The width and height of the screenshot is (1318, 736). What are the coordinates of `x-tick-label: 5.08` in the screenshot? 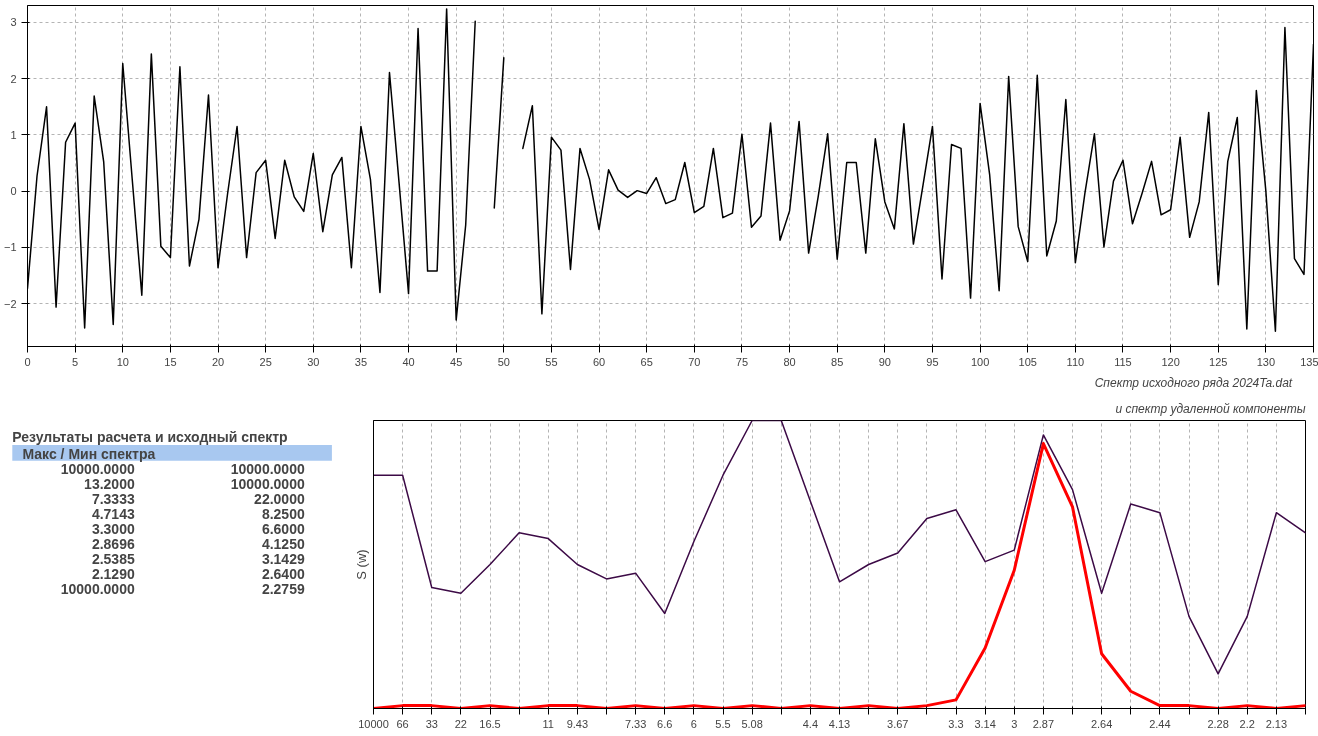 It's located at (752, 723).